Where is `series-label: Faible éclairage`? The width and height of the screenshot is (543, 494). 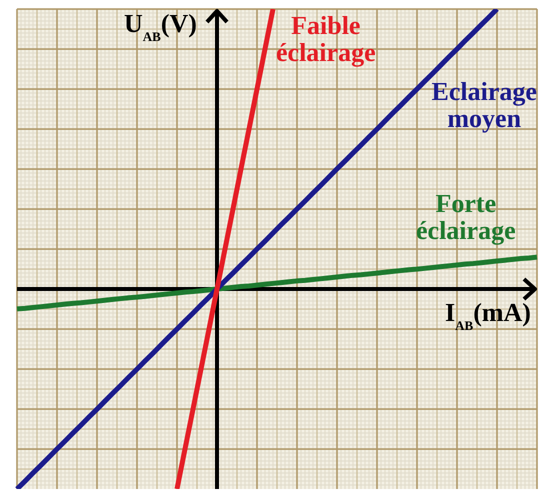
series-label: Faible éclairage is located at coordinates (326, 39).